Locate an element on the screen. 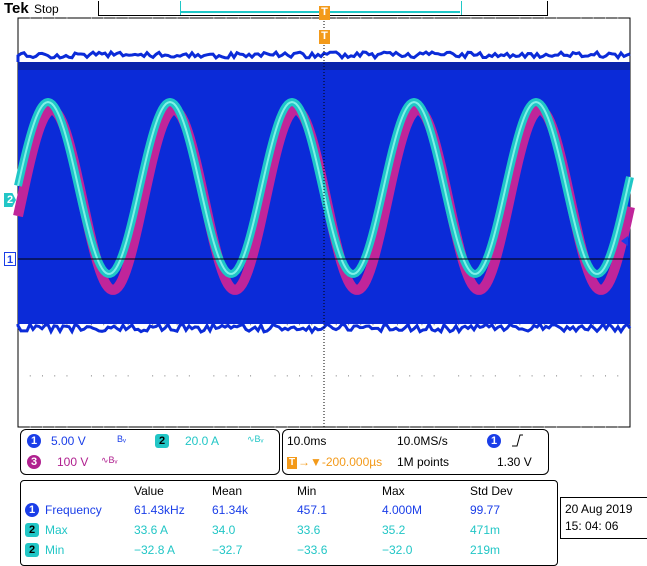  time-text: 15: 04: 06 is located at coordinates (591, 526).